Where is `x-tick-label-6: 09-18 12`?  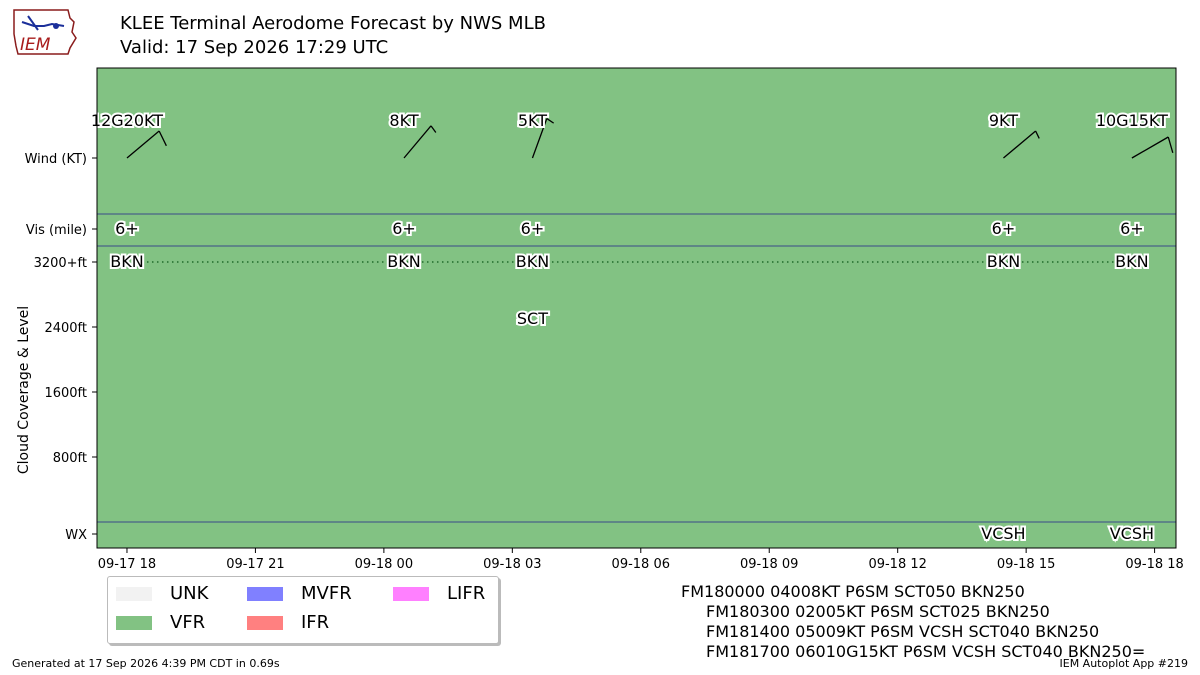 x-tick-label-6: 09-18 12 is located at coordinates (897, 564).